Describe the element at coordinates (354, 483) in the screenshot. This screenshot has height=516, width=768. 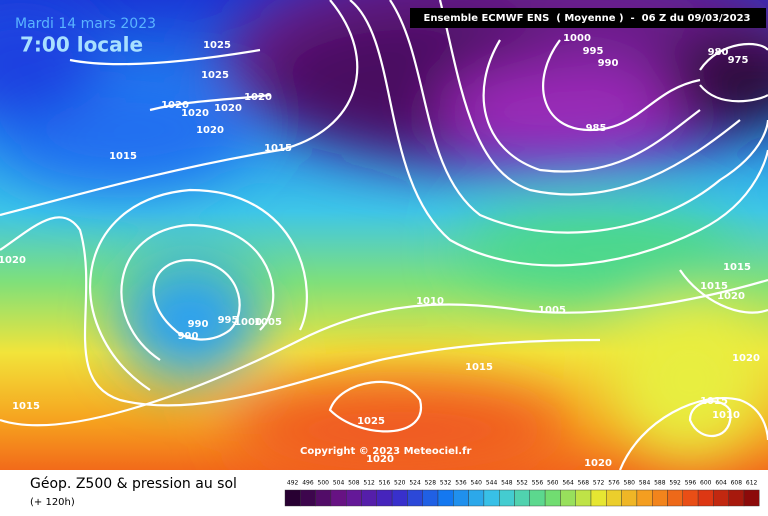
I see `colorbar-label: 508` at that location.